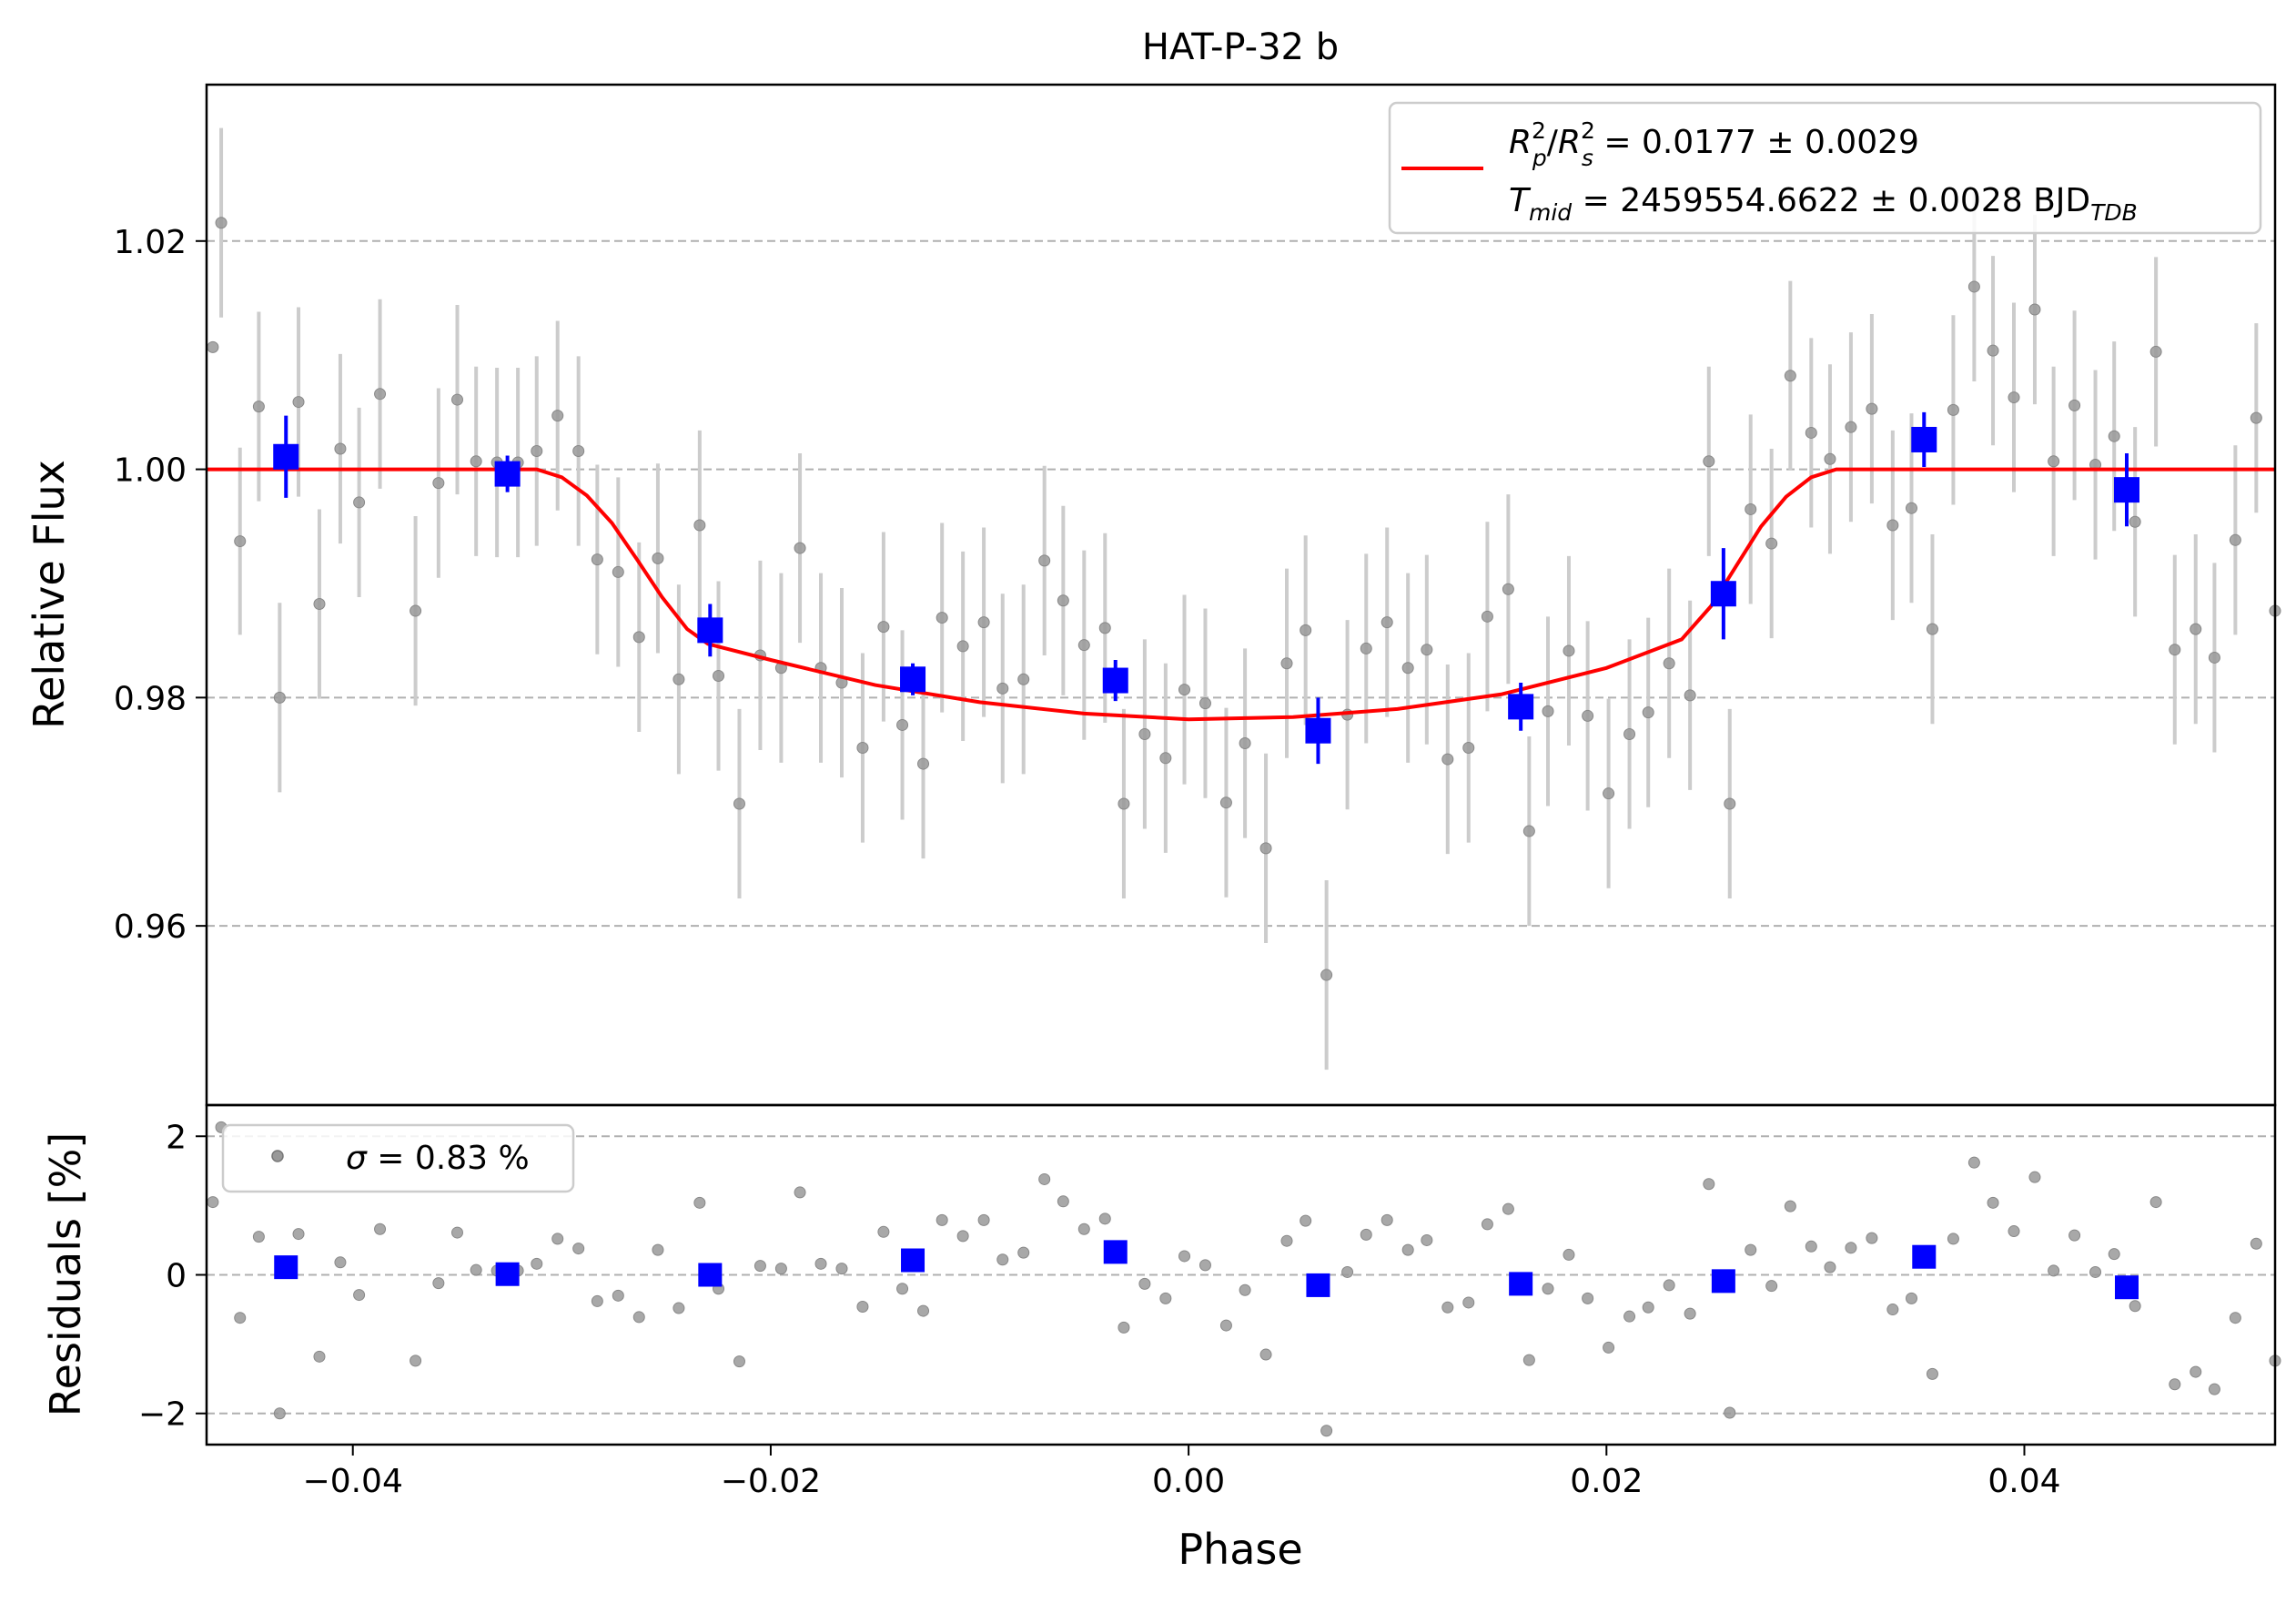  I want to click on sigma-legend-box, so click(398, 1158).